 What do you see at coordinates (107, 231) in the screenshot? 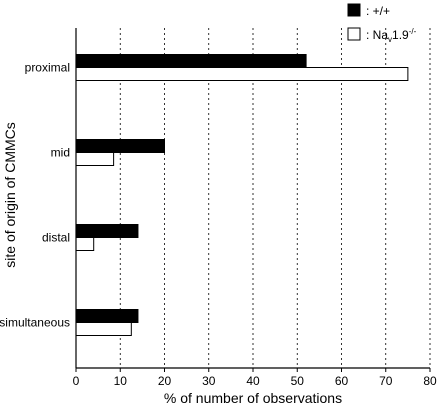
I see `bar-wildtype-distal` at bounding box center [107, 231].